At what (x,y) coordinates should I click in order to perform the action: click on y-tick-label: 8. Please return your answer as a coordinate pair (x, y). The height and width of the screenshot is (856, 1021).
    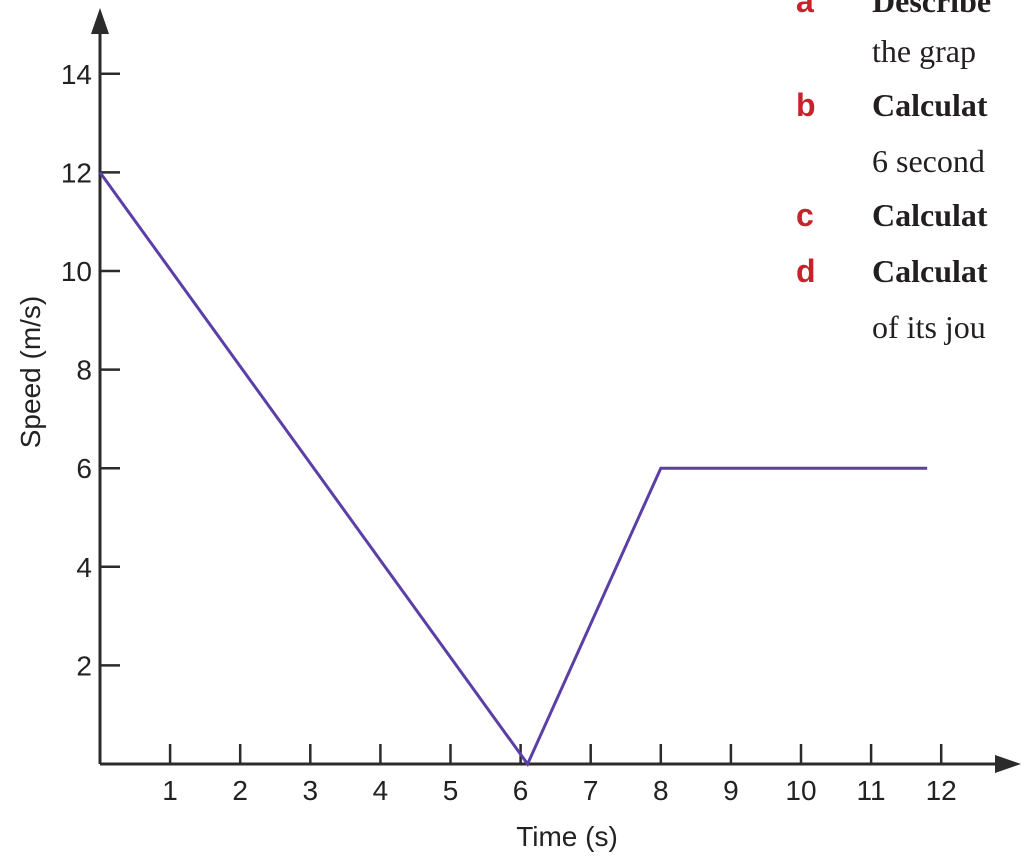
    Looking at the image, I should click on (84, 370).